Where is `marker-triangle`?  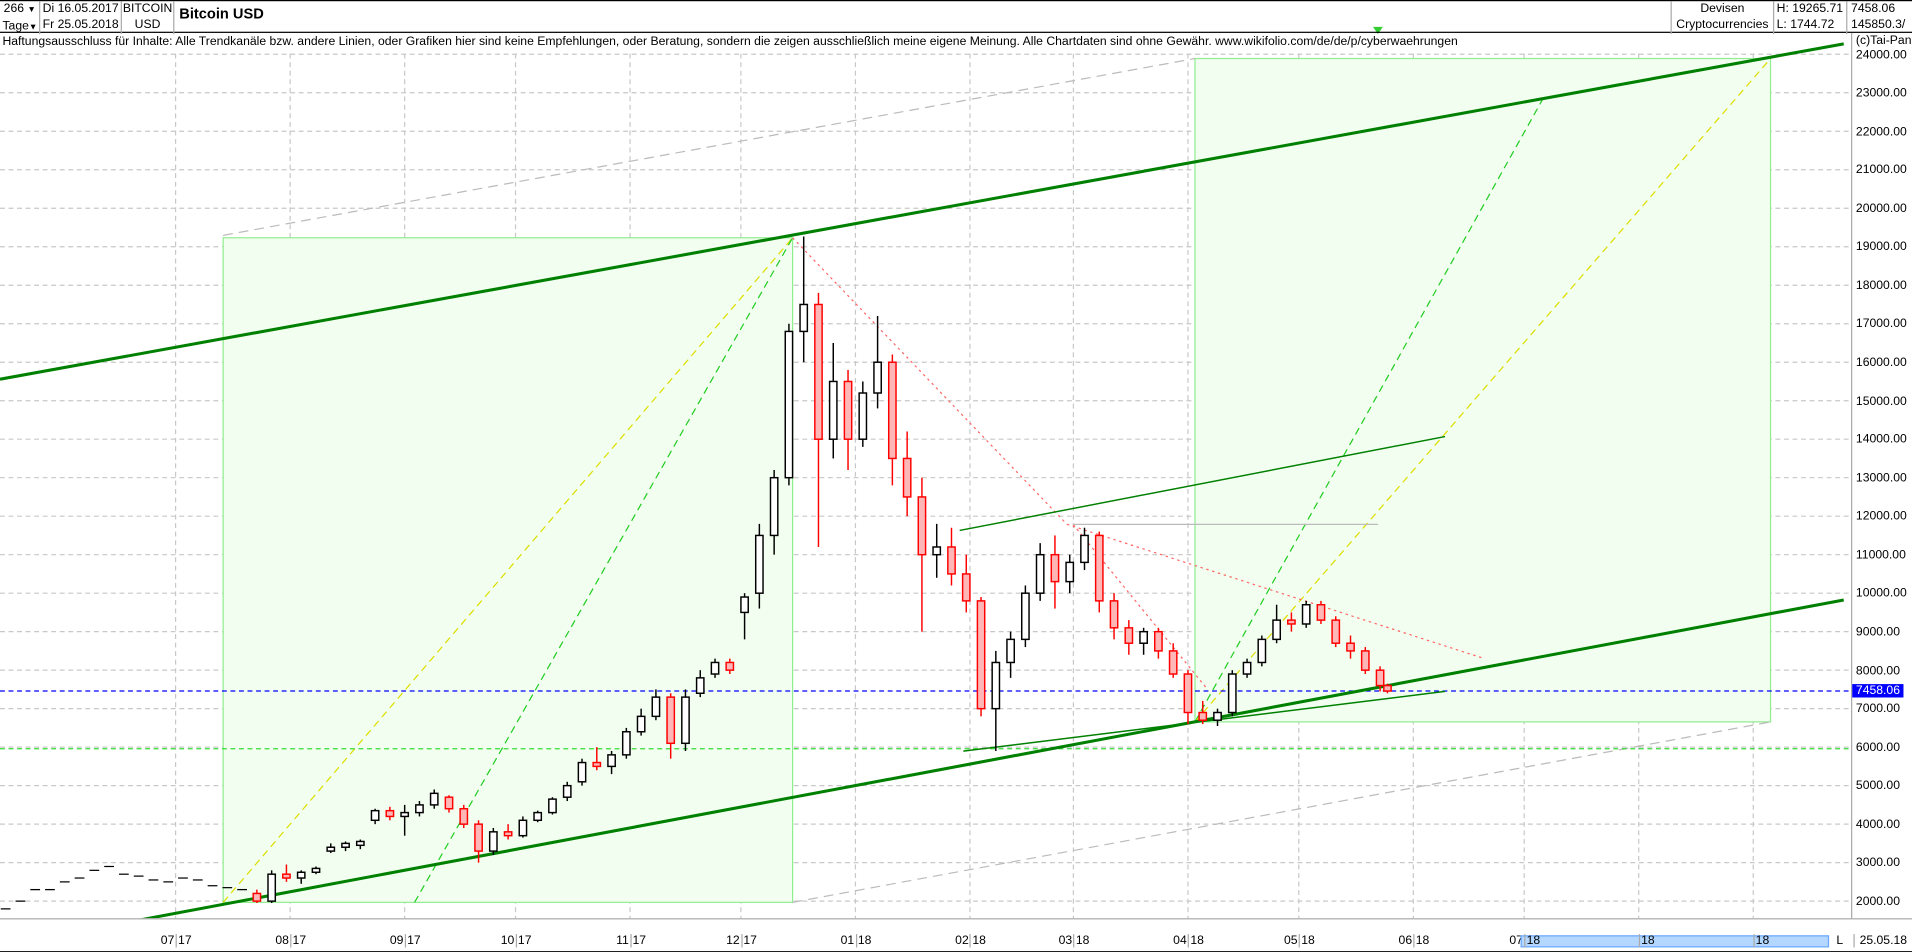
marker-triangle is located at coordinates (1378, 30).